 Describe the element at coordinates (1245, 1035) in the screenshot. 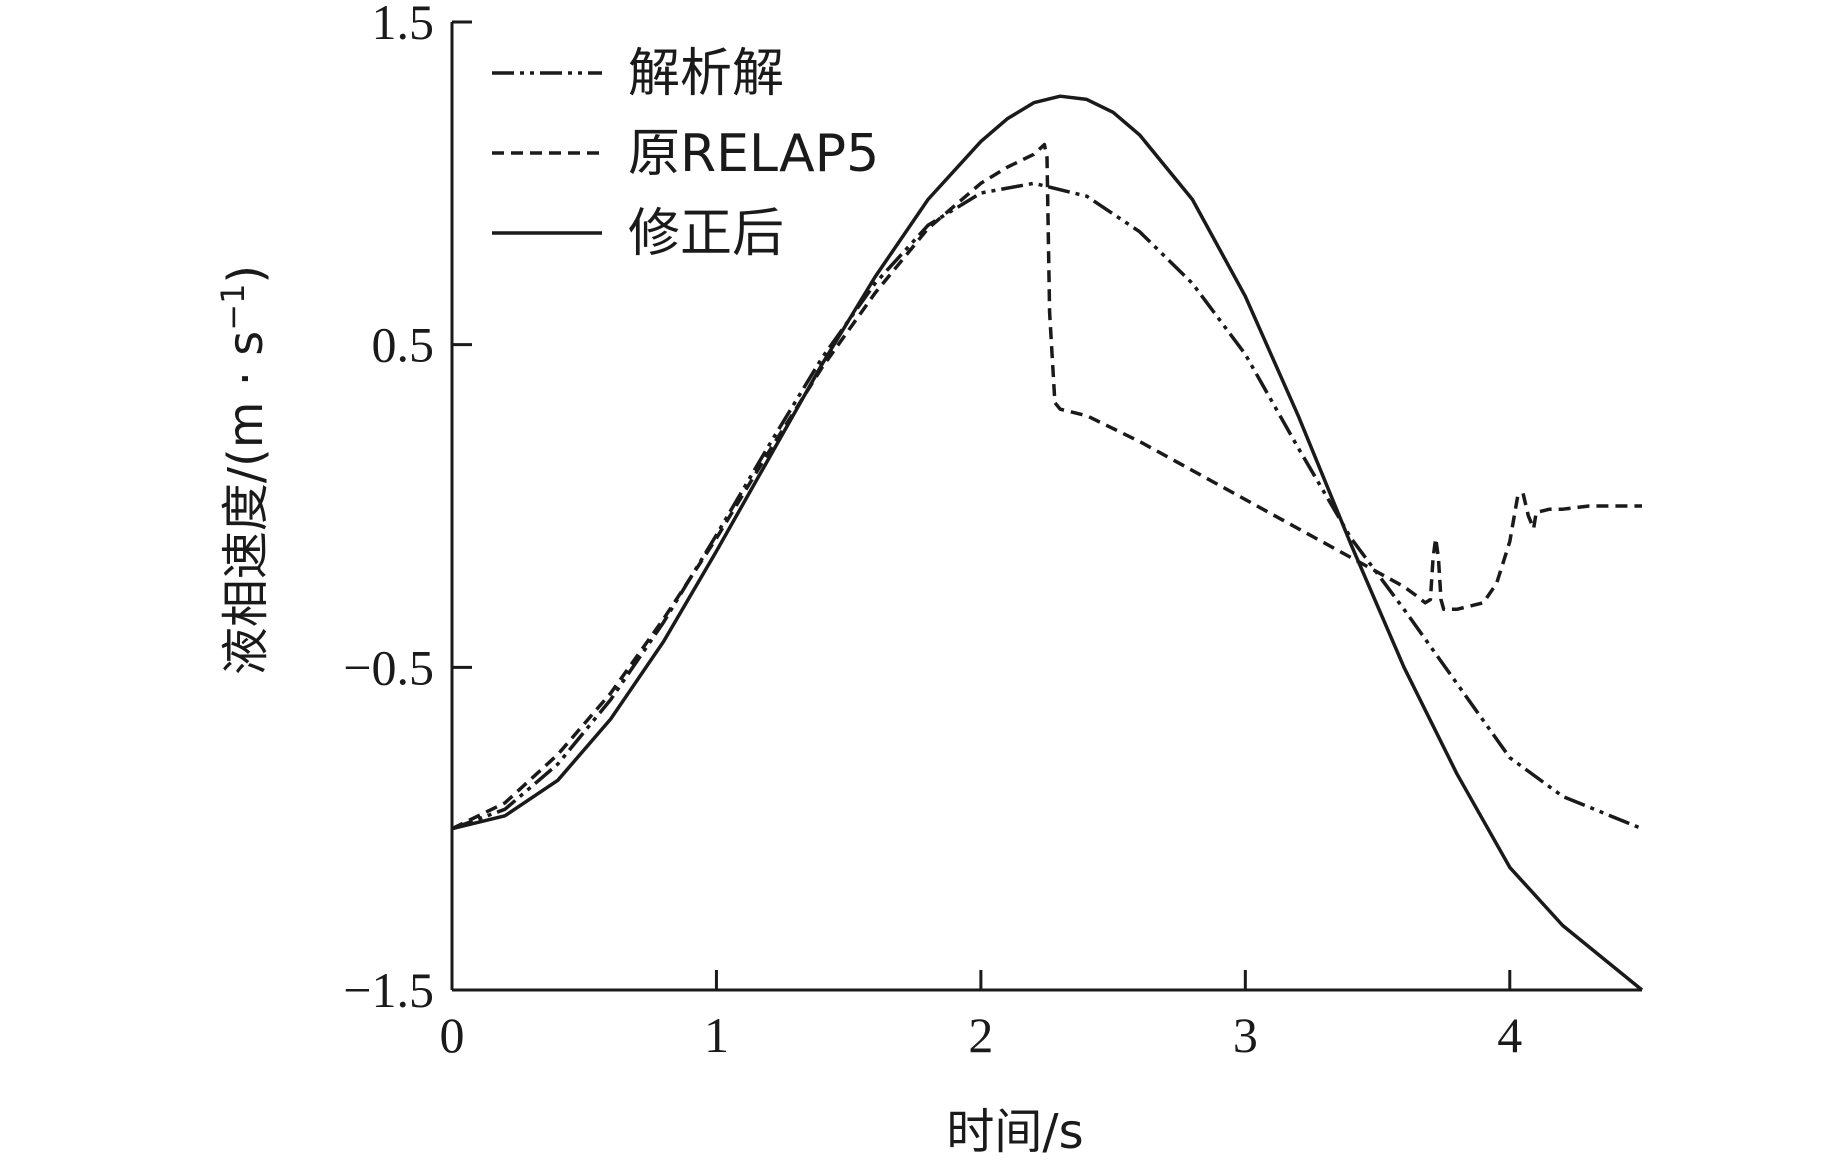

I see `x-tick-label: 3` at that location.